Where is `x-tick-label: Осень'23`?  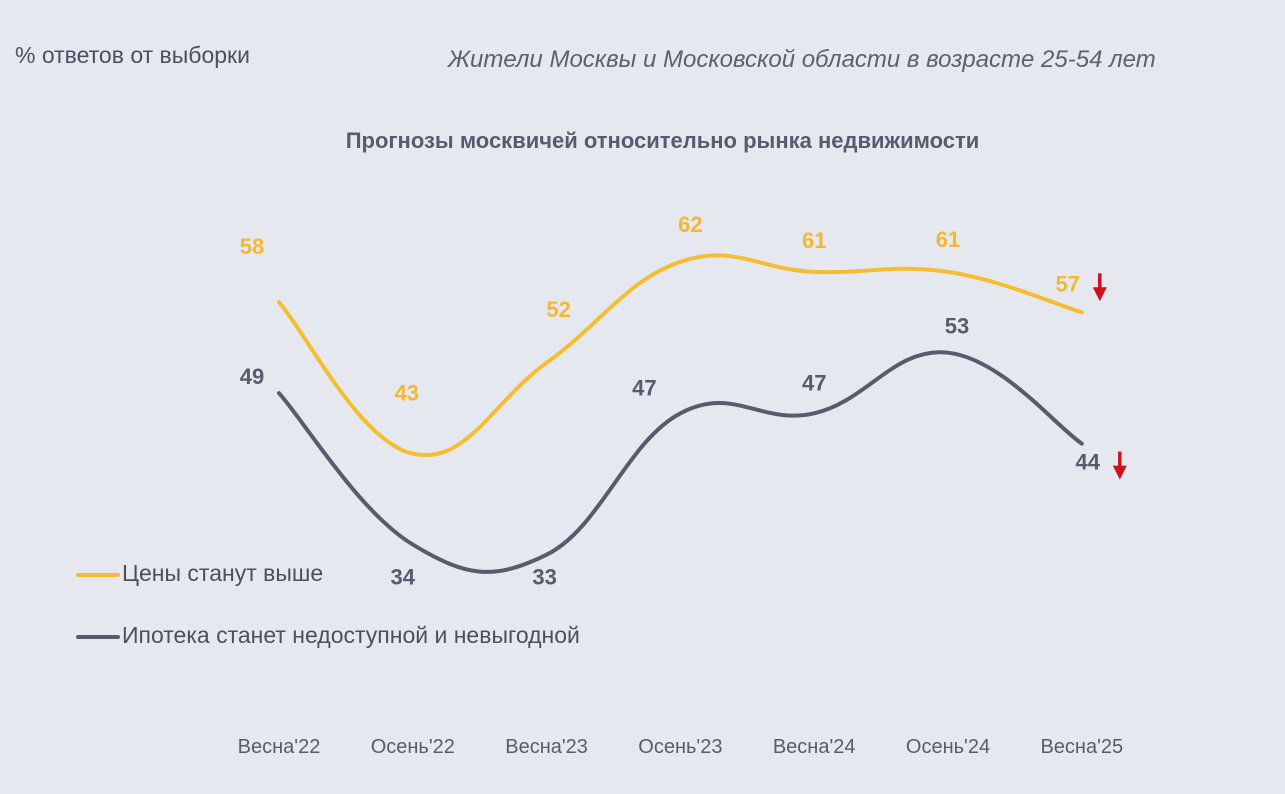 x-tick-label: Осень'23 is located at coordinates (680, 747).